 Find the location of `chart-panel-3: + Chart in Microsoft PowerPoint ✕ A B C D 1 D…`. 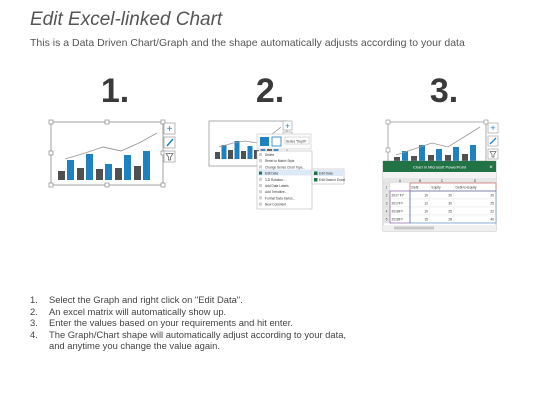

chart-panel-3: + Chart in Microsoft PowerPoint ✕ A B C D 1 D… is located at coordinates (445, 175).